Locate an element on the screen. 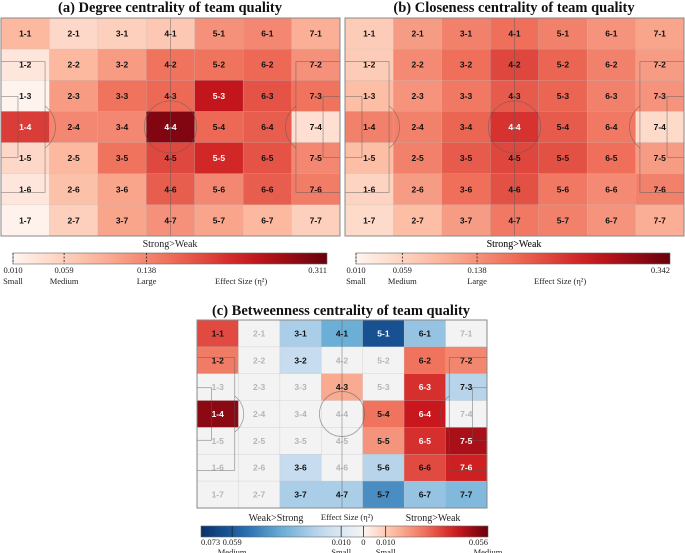 The height and width of the screenshot is (553, 685). colorbar-b-heading: Strong>Weak is located at coordinates (514, 244).